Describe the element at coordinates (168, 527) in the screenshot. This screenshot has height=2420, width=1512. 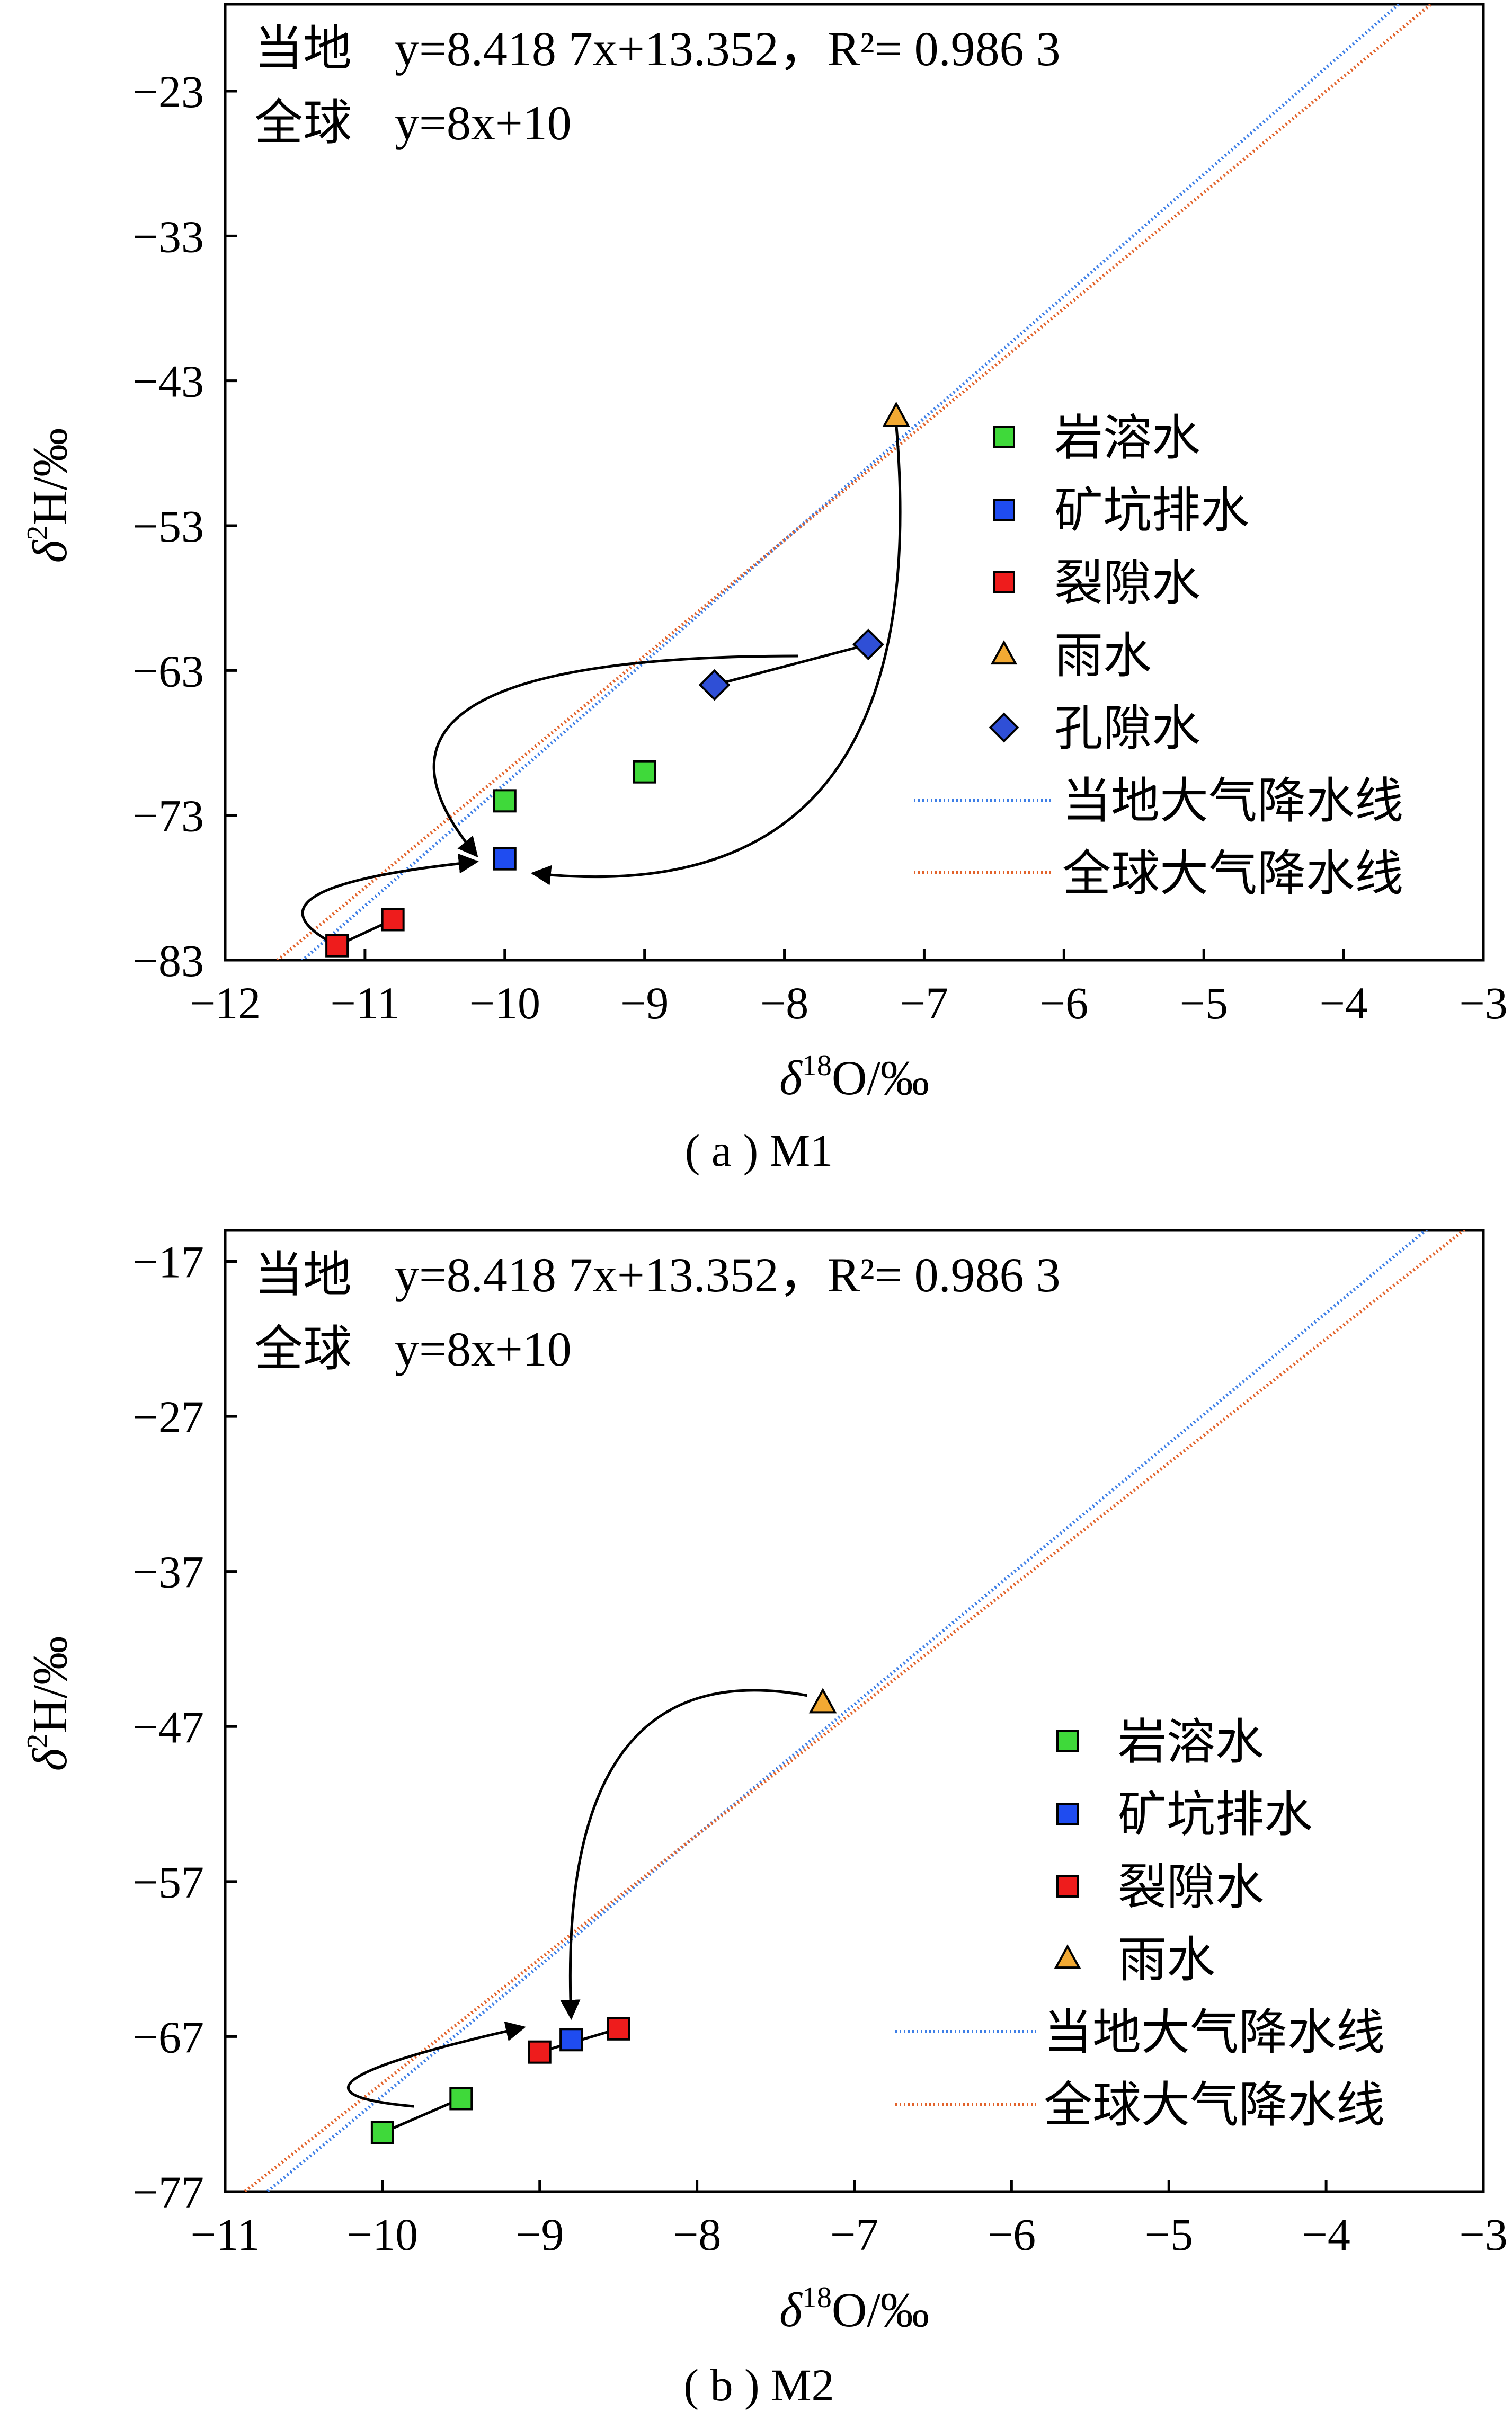
I see `y-tick-label: −53` at that location.